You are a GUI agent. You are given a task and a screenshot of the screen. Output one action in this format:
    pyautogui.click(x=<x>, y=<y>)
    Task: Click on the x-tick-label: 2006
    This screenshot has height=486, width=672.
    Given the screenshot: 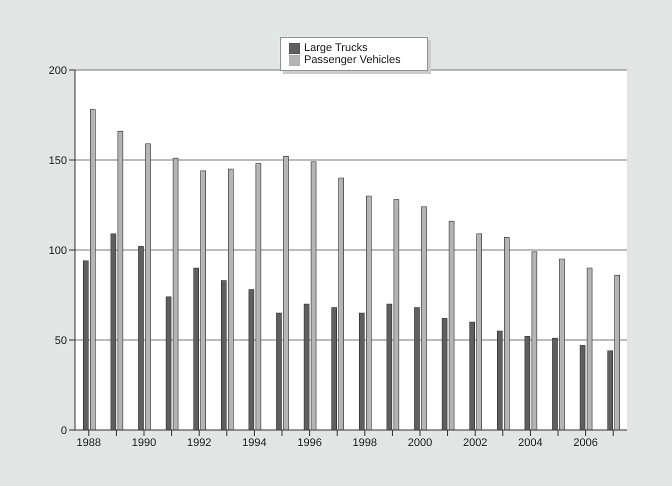 What is the action you would take?
    pyautogui.click(x=585, y=442)
    